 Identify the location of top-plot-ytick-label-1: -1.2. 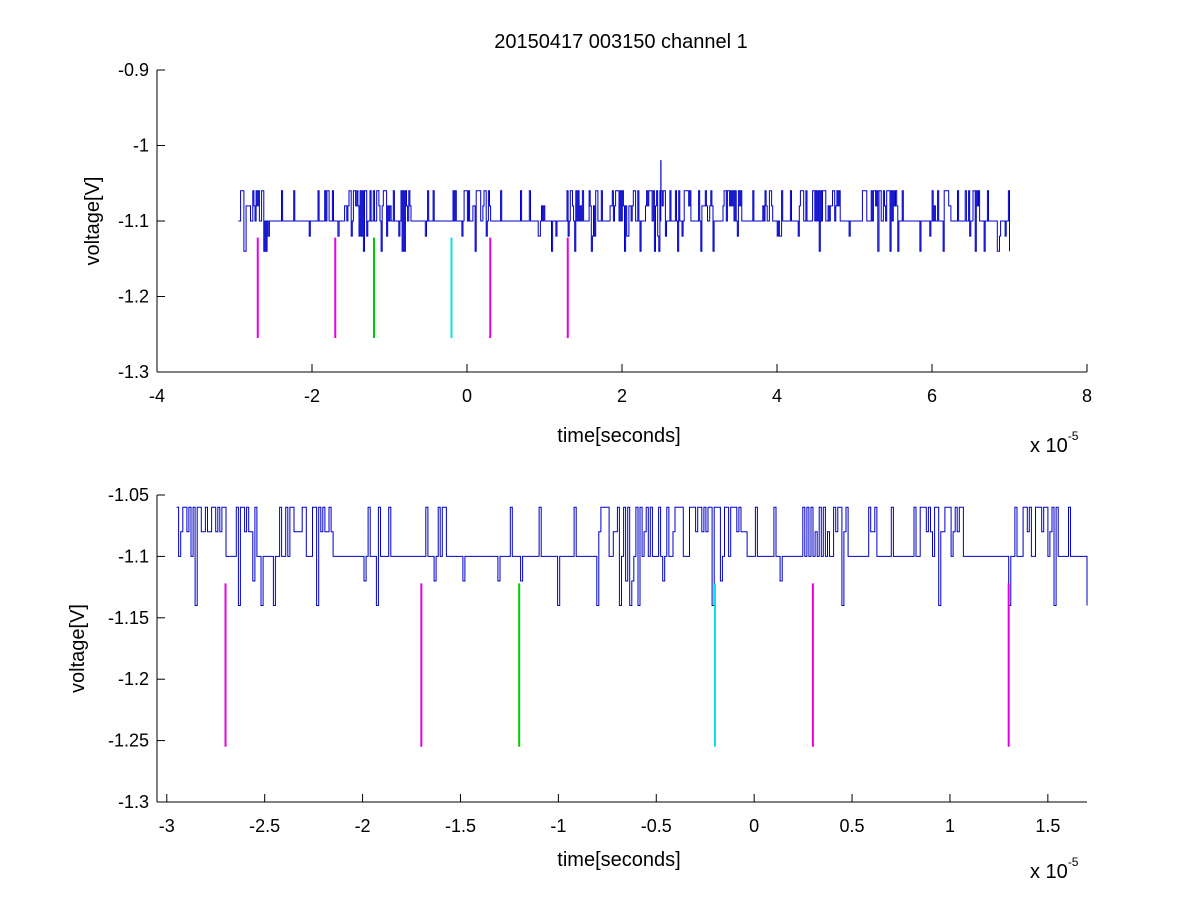
(133, 297).